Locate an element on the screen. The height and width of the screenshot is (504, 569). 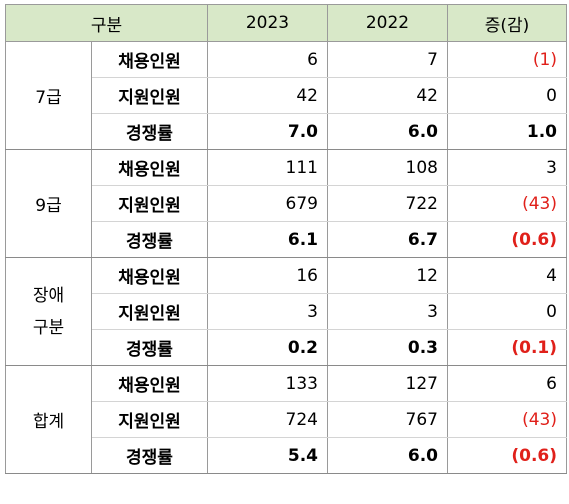
table-row: 지원인원 679 722 (43) is located at coordinates (286, 203).